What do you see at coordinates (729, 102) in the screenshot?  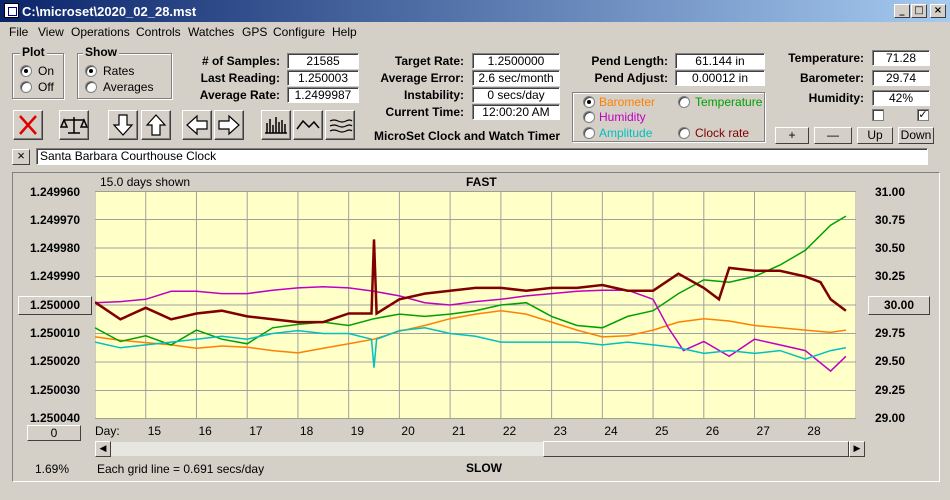 I see `temperature-option-label: Temperature` at bounding box center [729, 102].